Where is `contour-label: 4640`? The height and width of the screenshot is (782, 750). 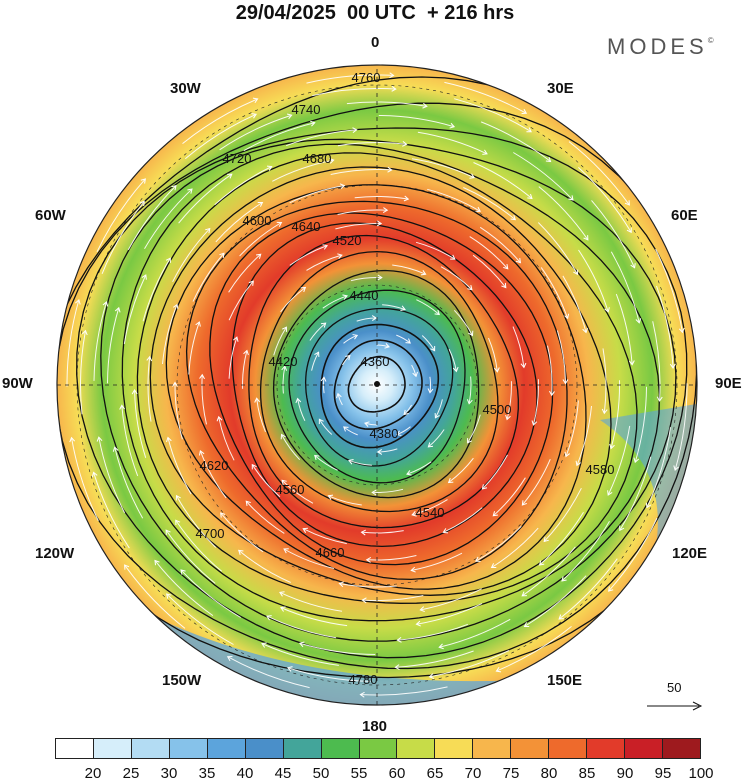 contour-label: 4640 is located at coordinates (306, 226).